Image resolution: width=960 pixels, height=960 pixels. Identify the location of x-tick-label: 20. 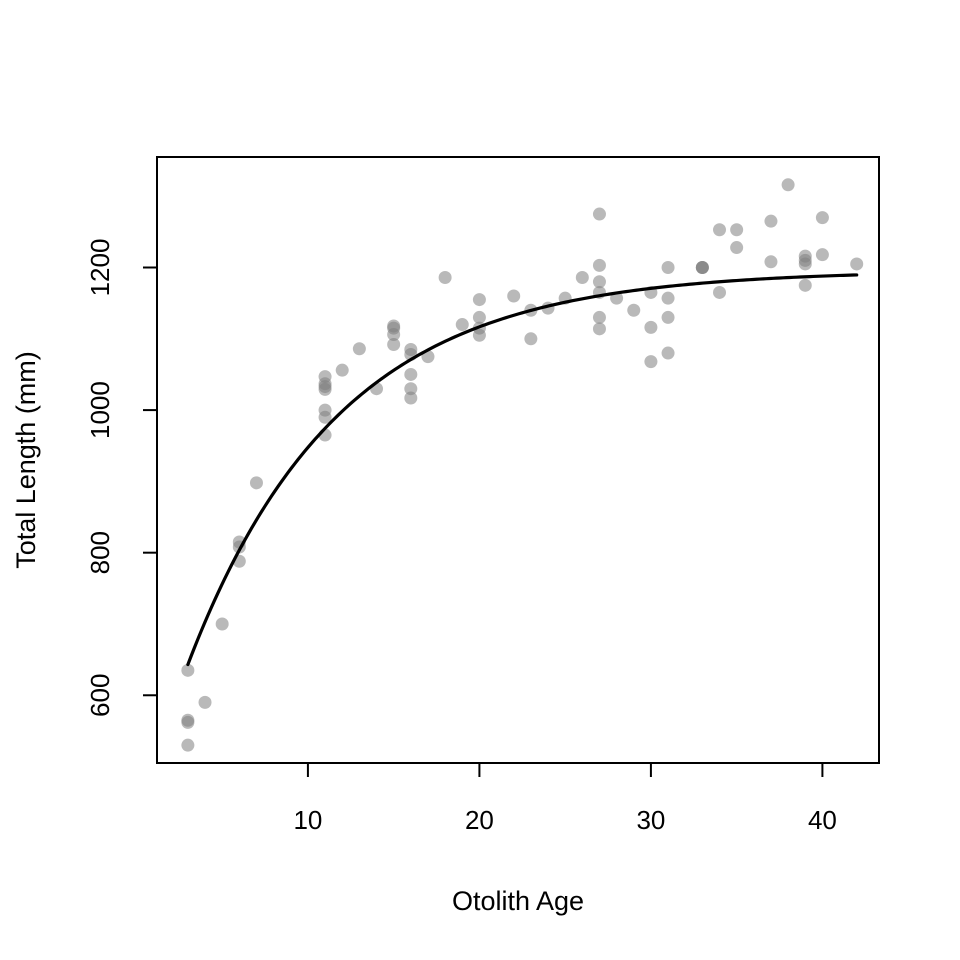
(479, 820).